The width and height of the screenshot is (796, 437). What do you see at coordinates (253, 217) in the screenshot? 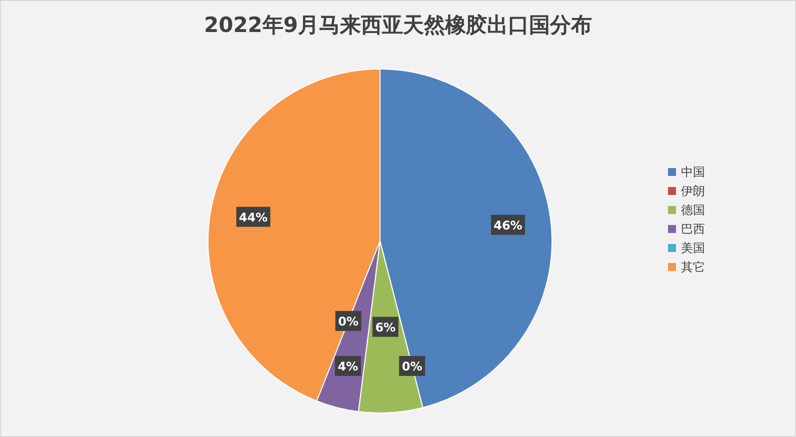
I see `data-label: 44%` at bounding box center [253, 217].